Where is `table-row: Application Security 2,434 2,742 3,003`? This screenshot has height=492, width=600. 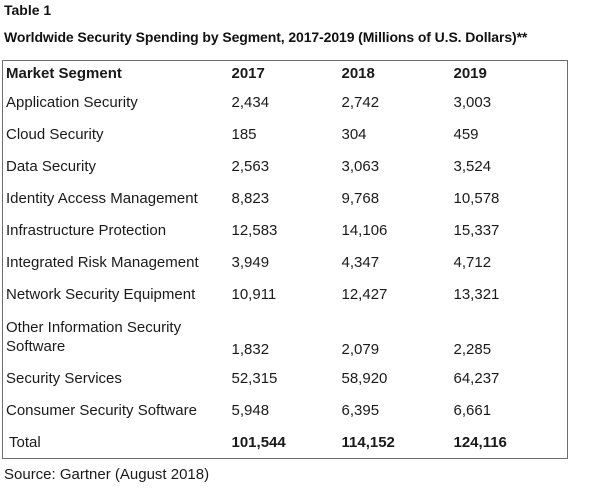
table-row: Application Security 2,434 2,742 3,003 is located at coordinates (285, 103).